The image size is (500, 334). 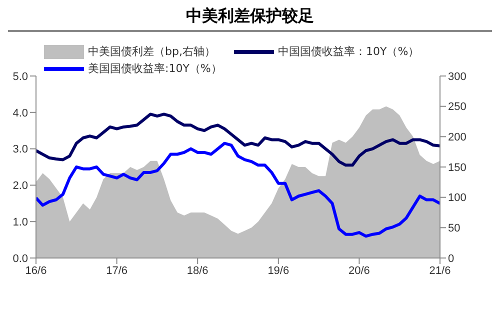 I want to click on y-tick-label: 5.0, so click(x=20, y=76).